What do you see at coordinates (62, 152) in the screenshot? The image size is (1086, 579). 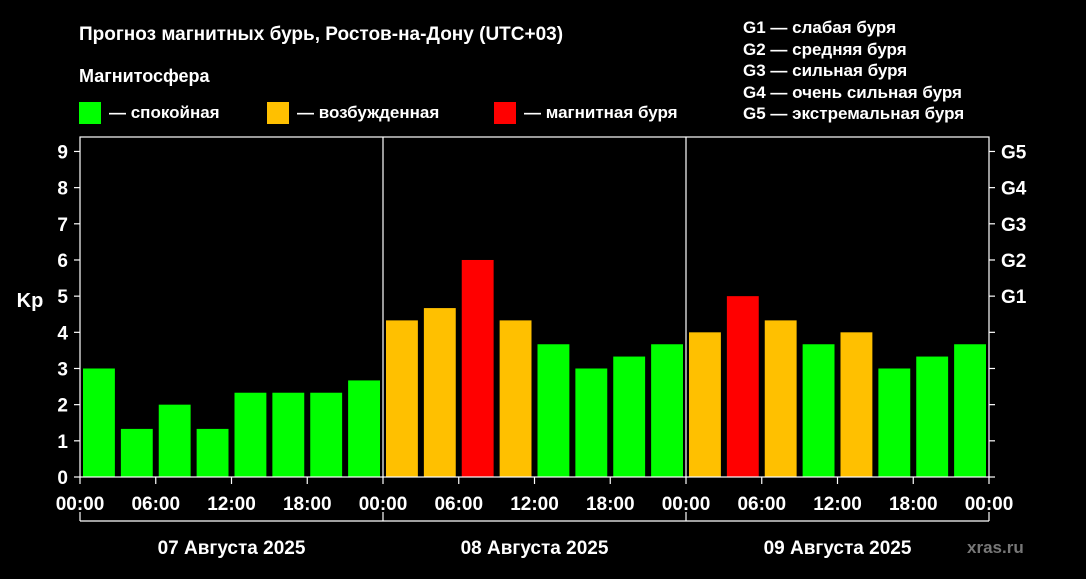 I see `y-tick-label: 9` at bounding box center [62, 152].